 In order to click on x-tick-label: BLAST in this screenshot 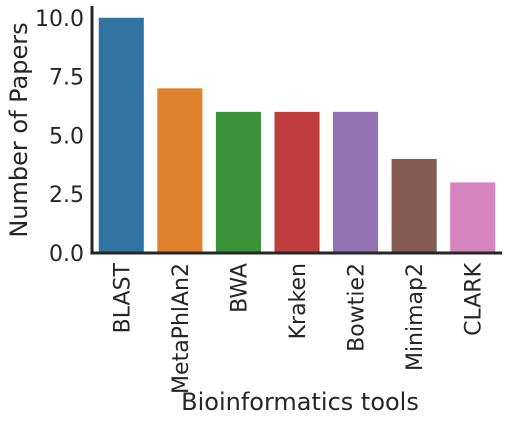, I will do `click(122, 297)`.